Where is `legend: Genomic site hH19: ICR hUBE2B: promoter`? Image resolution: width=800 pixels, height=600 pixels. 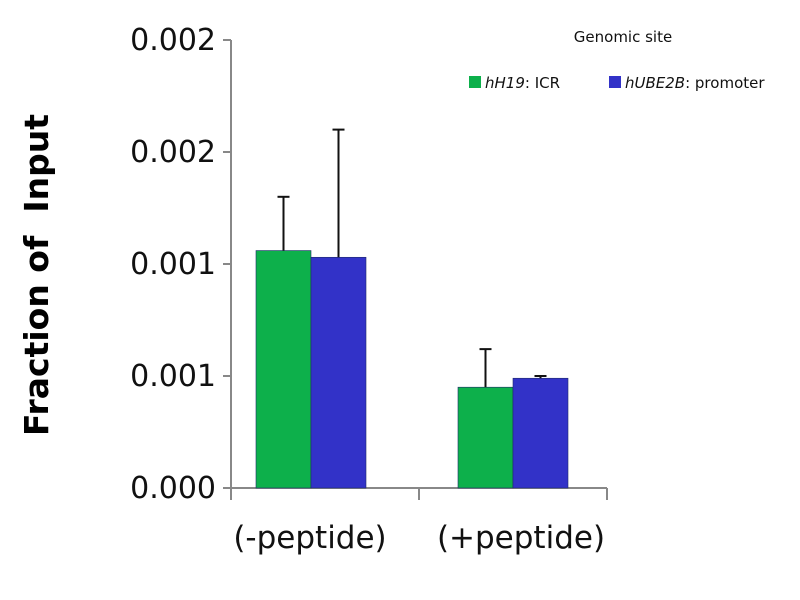 legend: Genomic site hH19: ICR hUBE2B: promoter is located at coordinates (617, 60).